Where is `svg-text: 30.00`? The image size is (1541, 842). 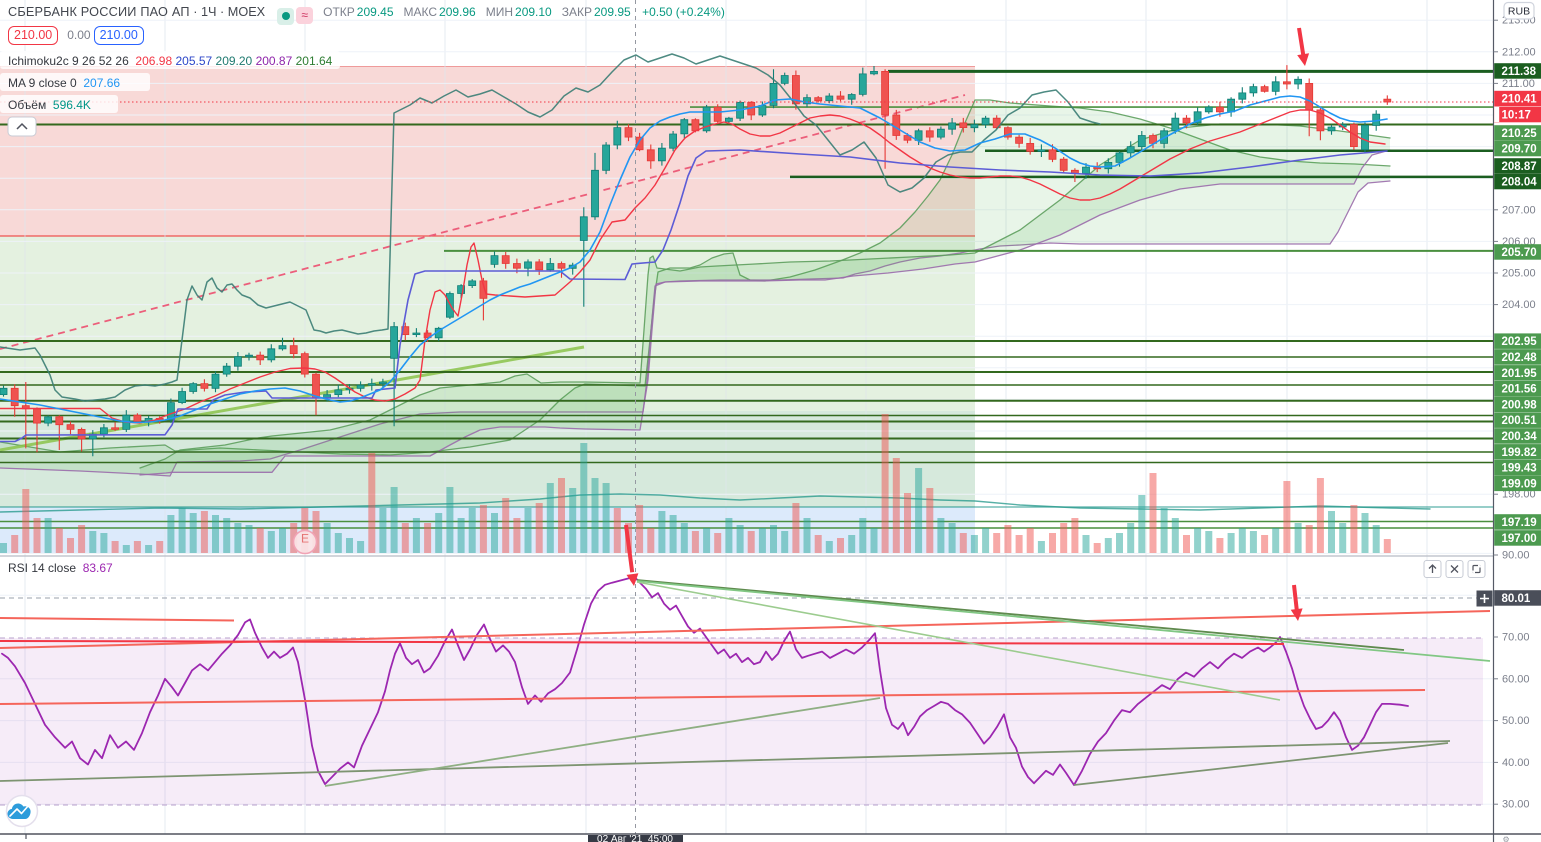
svg-text: 30.00 is located at coordinates (1516, 805).